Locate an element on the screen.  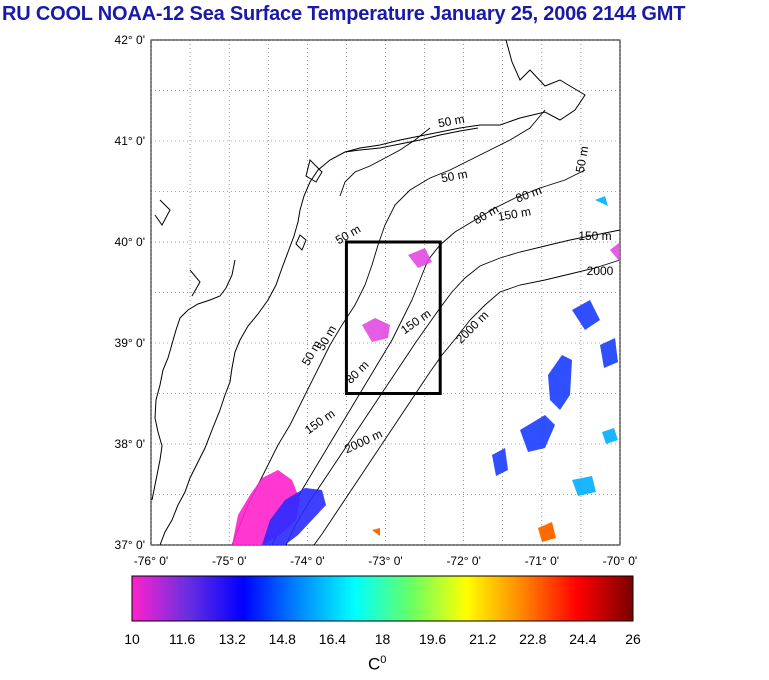
colorbar is located at coordinates (382, 598).